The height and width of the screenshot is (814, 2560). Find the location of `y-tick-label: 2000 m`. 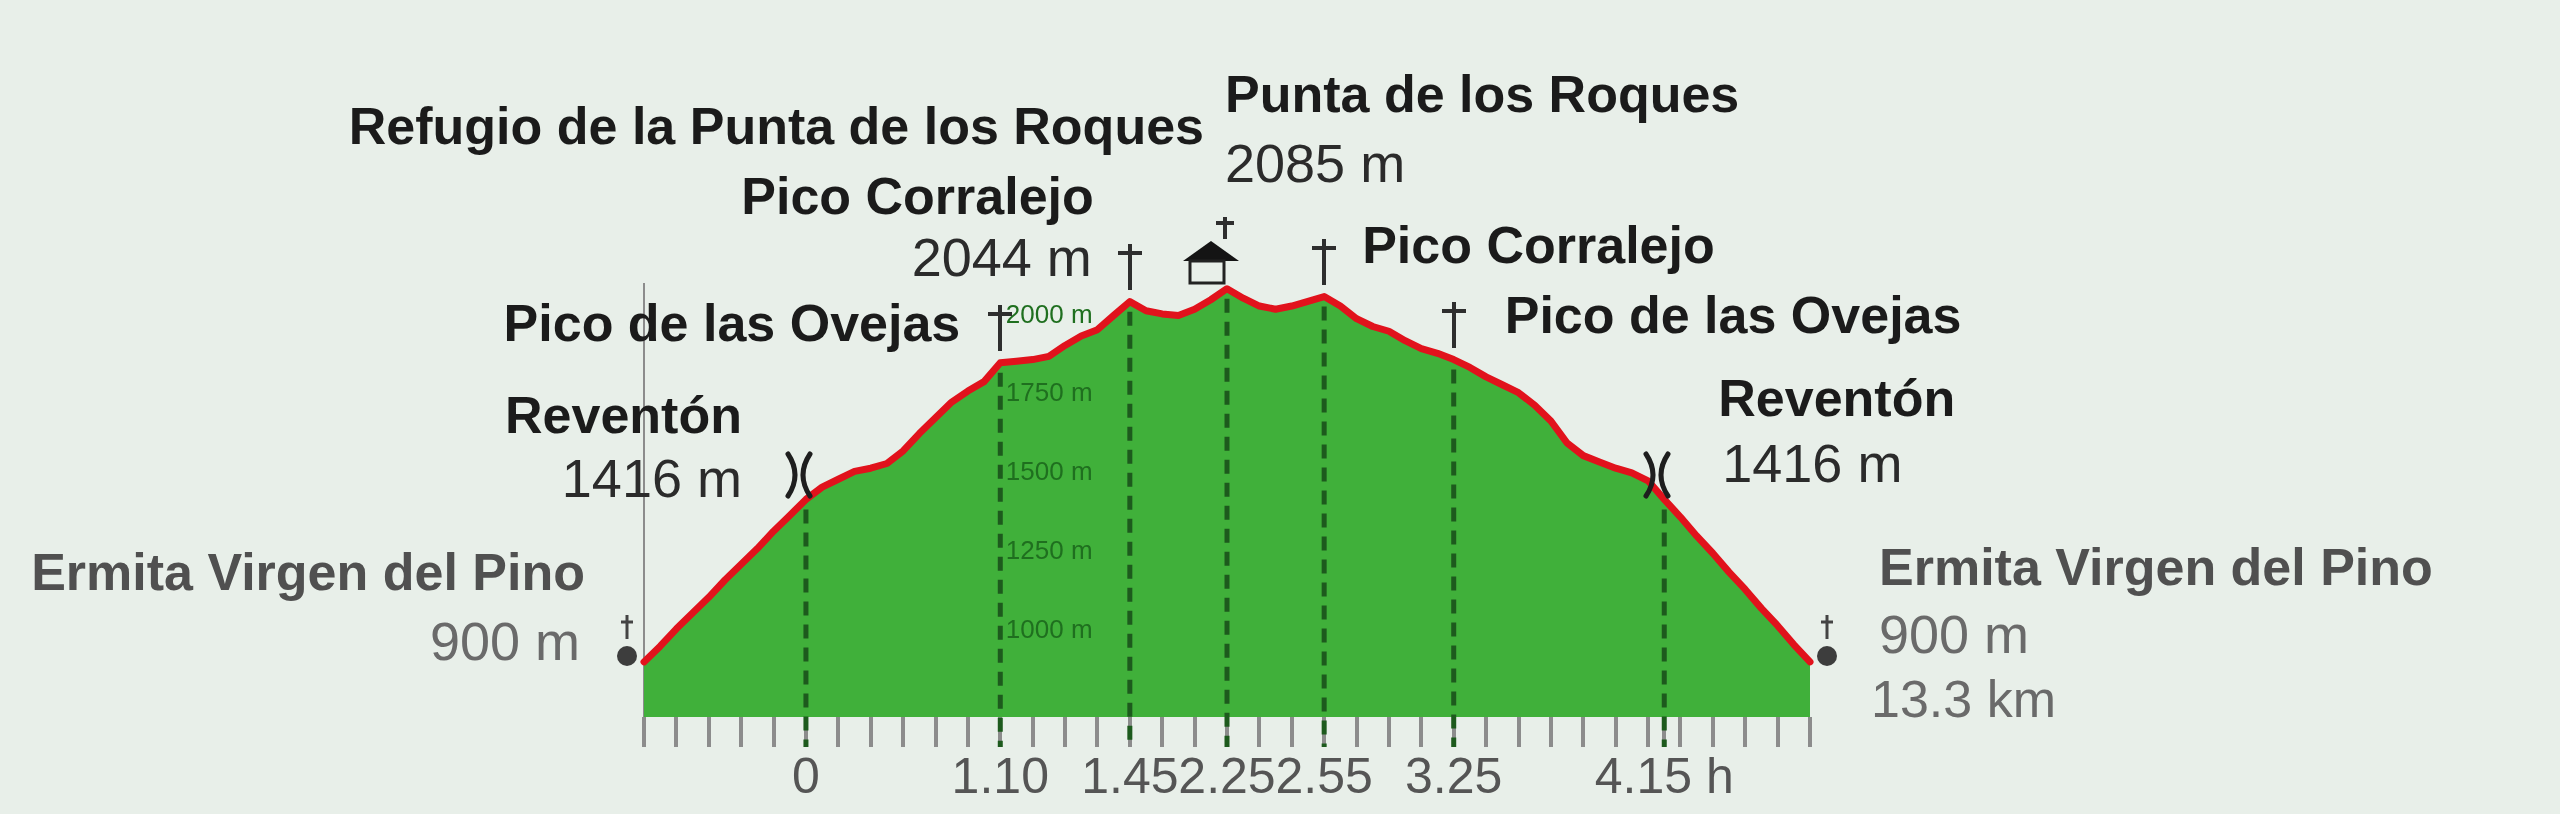

y-tick-label: 2000 m is located at coordinates (1049, 313).